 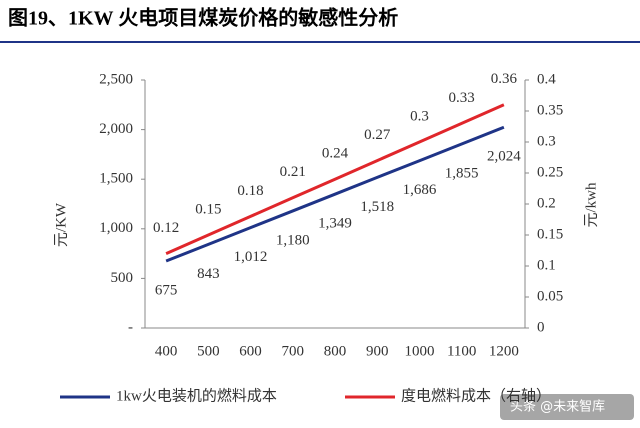 I want to click on y-tick-label: 2,000, so click(x=116, y=129).